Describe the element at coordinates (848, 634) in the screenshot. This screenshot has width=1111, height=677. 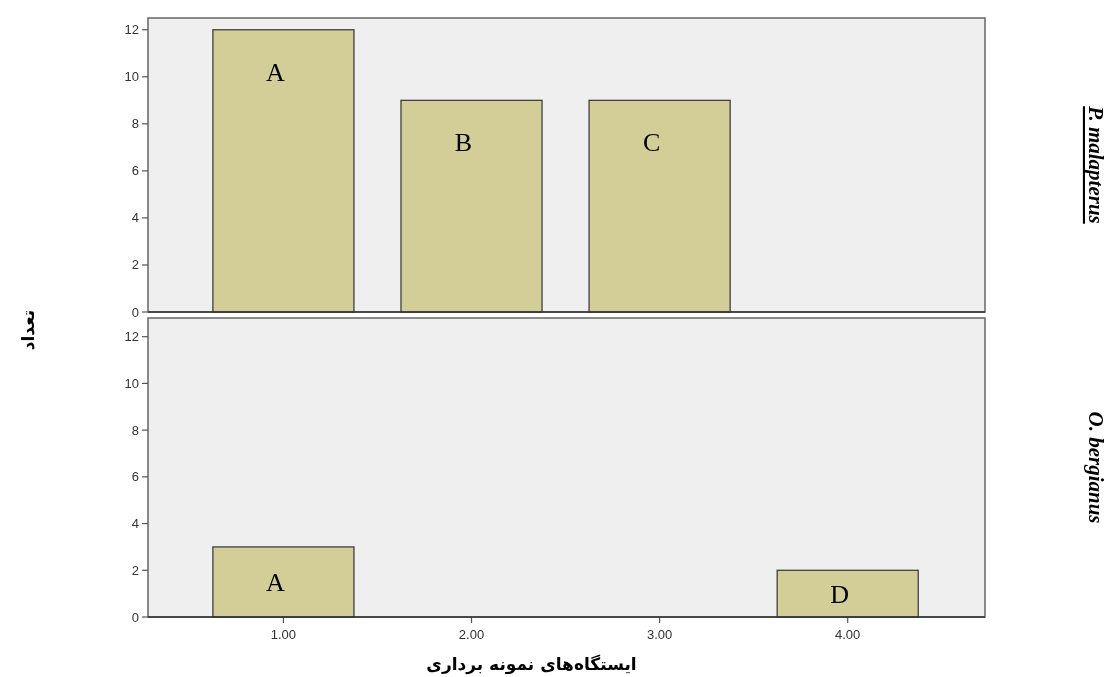
I see `x-tick-label: 4.00` at that location.